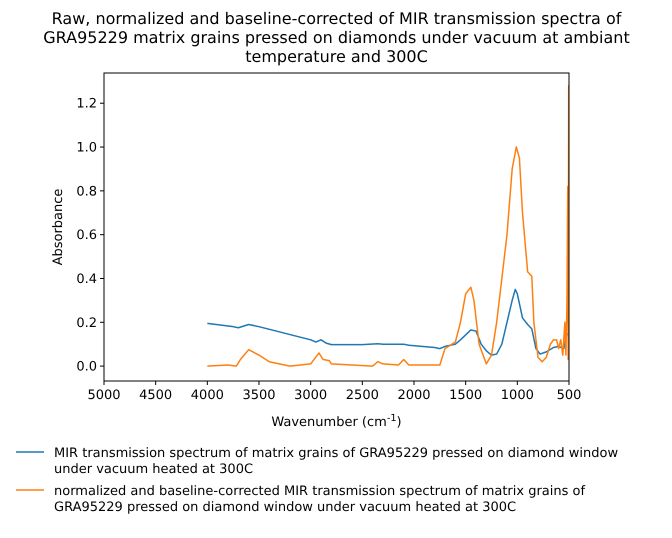 This screenshot has height=538, width=672. What do you see at coordinates (86, 104) in the screenshot?
I see `y-tick-label: 1.2` at bounding box center [86, 104].